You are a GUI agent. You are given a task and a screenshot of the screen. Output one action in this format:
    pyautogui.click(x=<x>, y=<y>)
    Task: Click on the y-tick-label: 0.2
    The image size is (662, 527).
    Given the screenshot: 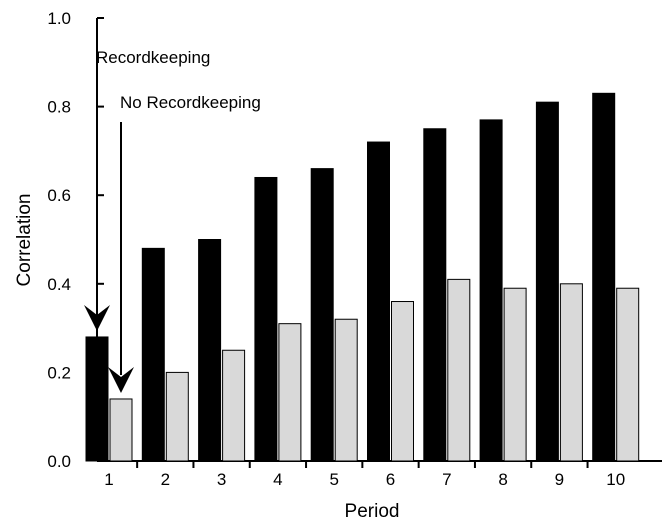 What is the action you would take?
    pyautogui.click(x=59, y=372)
    